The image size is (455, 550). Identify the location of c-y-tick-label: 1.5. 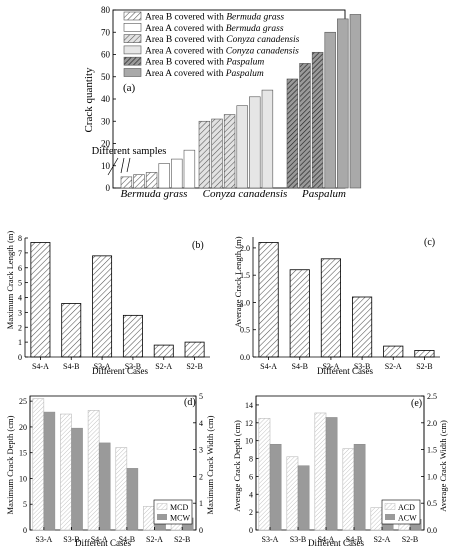
(245, 275).